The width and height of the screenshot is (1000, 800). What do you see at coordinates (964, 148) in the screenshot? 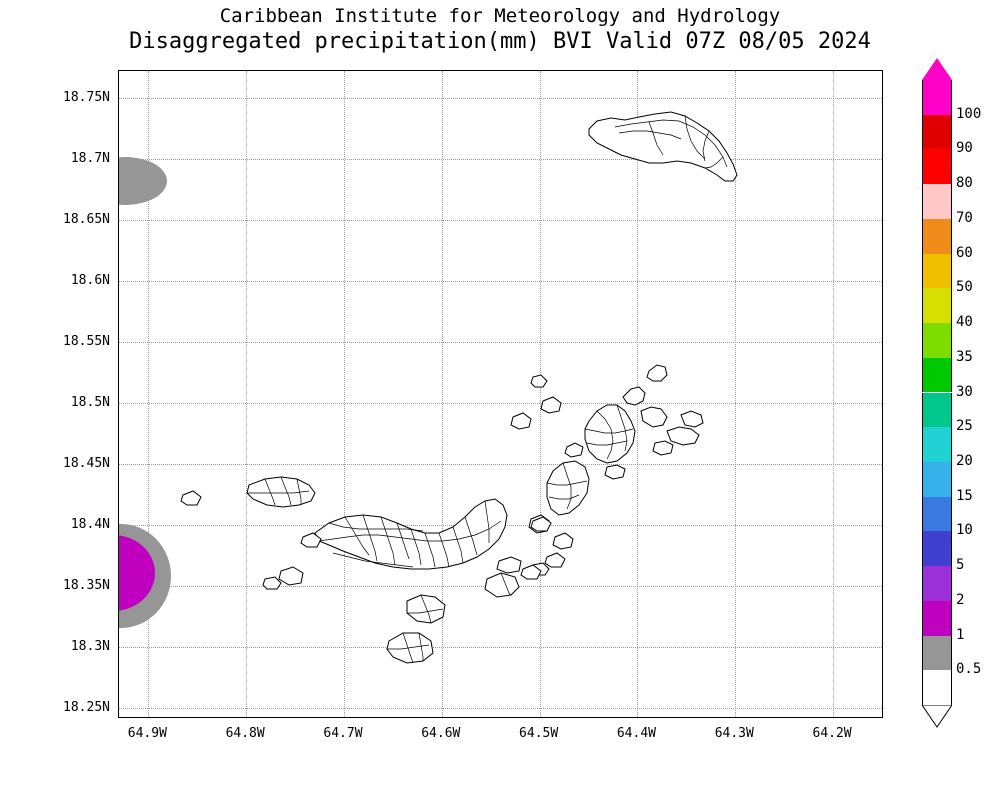
I see `colorbar-tick-label: 90` at bounding box center [964, 148].